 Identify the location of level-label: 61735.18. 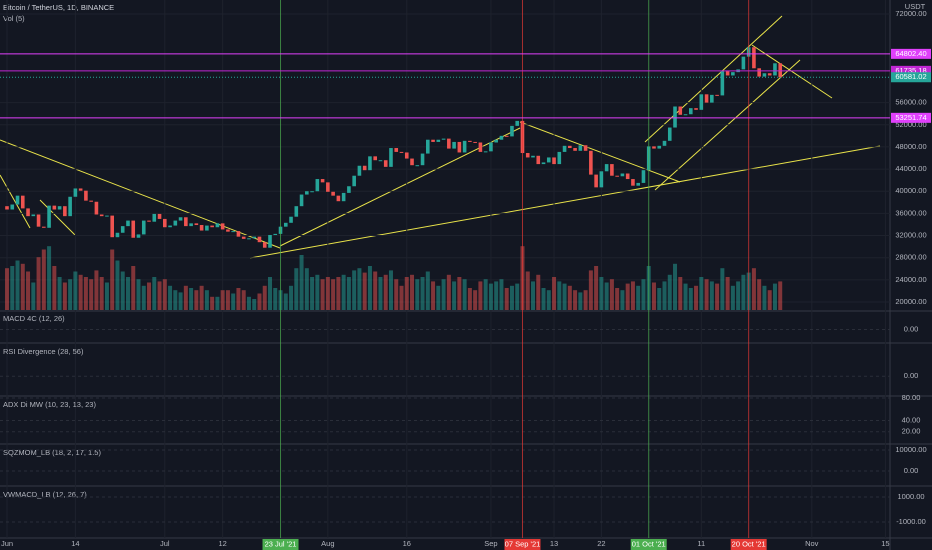
(910, 70).